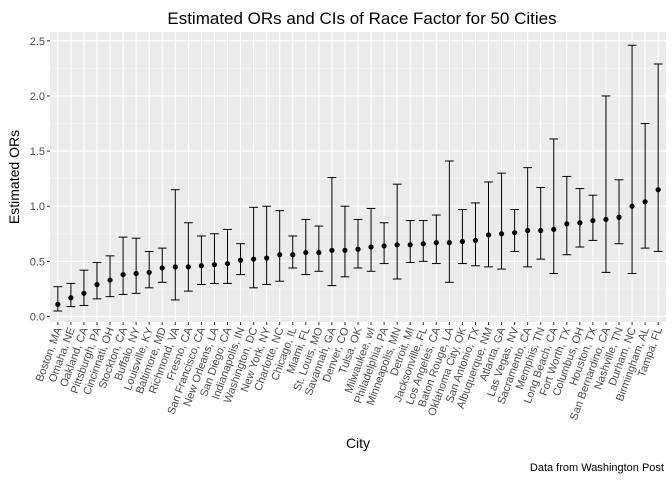 The image size is (672, 480). I want to click on chart-caption: Data from Washington Post, so click(597, 468).